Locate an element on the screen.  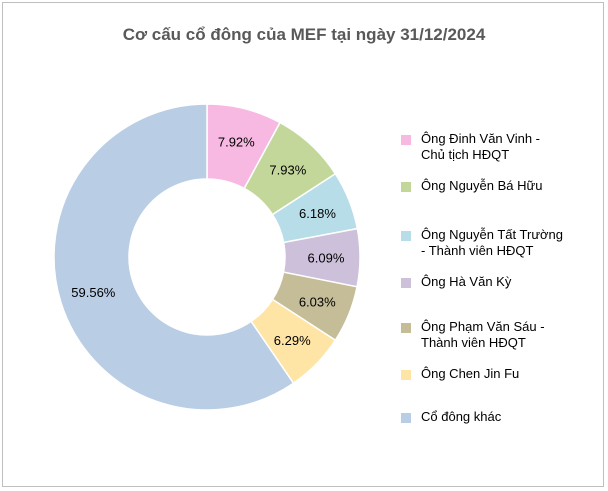
legend-label: Cổ đông khác is located at coordinates (461, 416).